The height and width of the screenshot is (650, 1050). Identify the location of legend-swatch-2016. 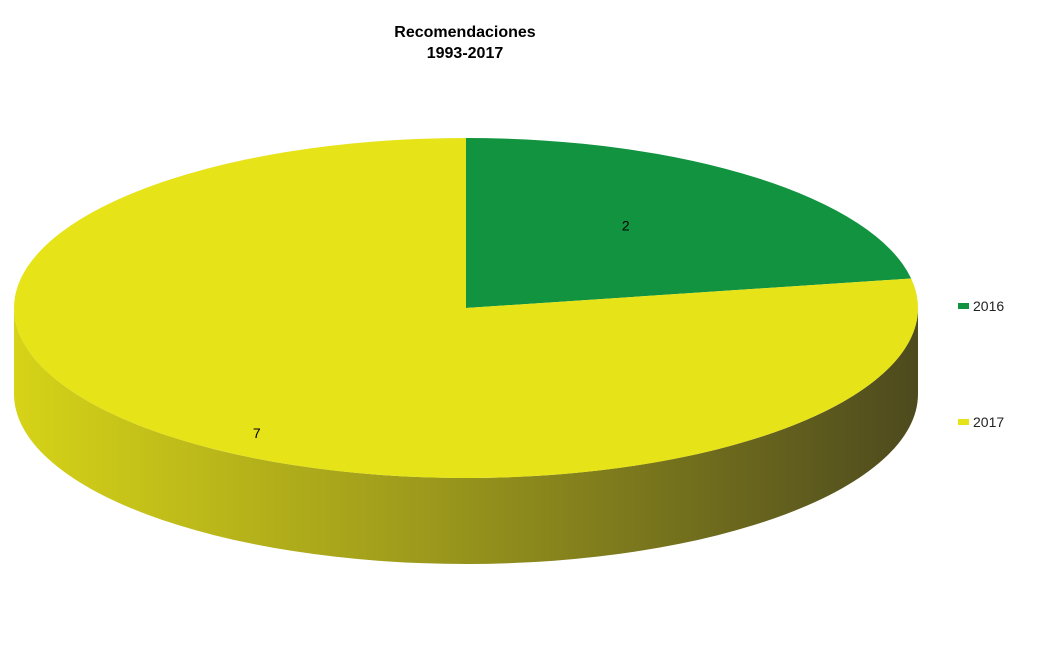
(963, 306).